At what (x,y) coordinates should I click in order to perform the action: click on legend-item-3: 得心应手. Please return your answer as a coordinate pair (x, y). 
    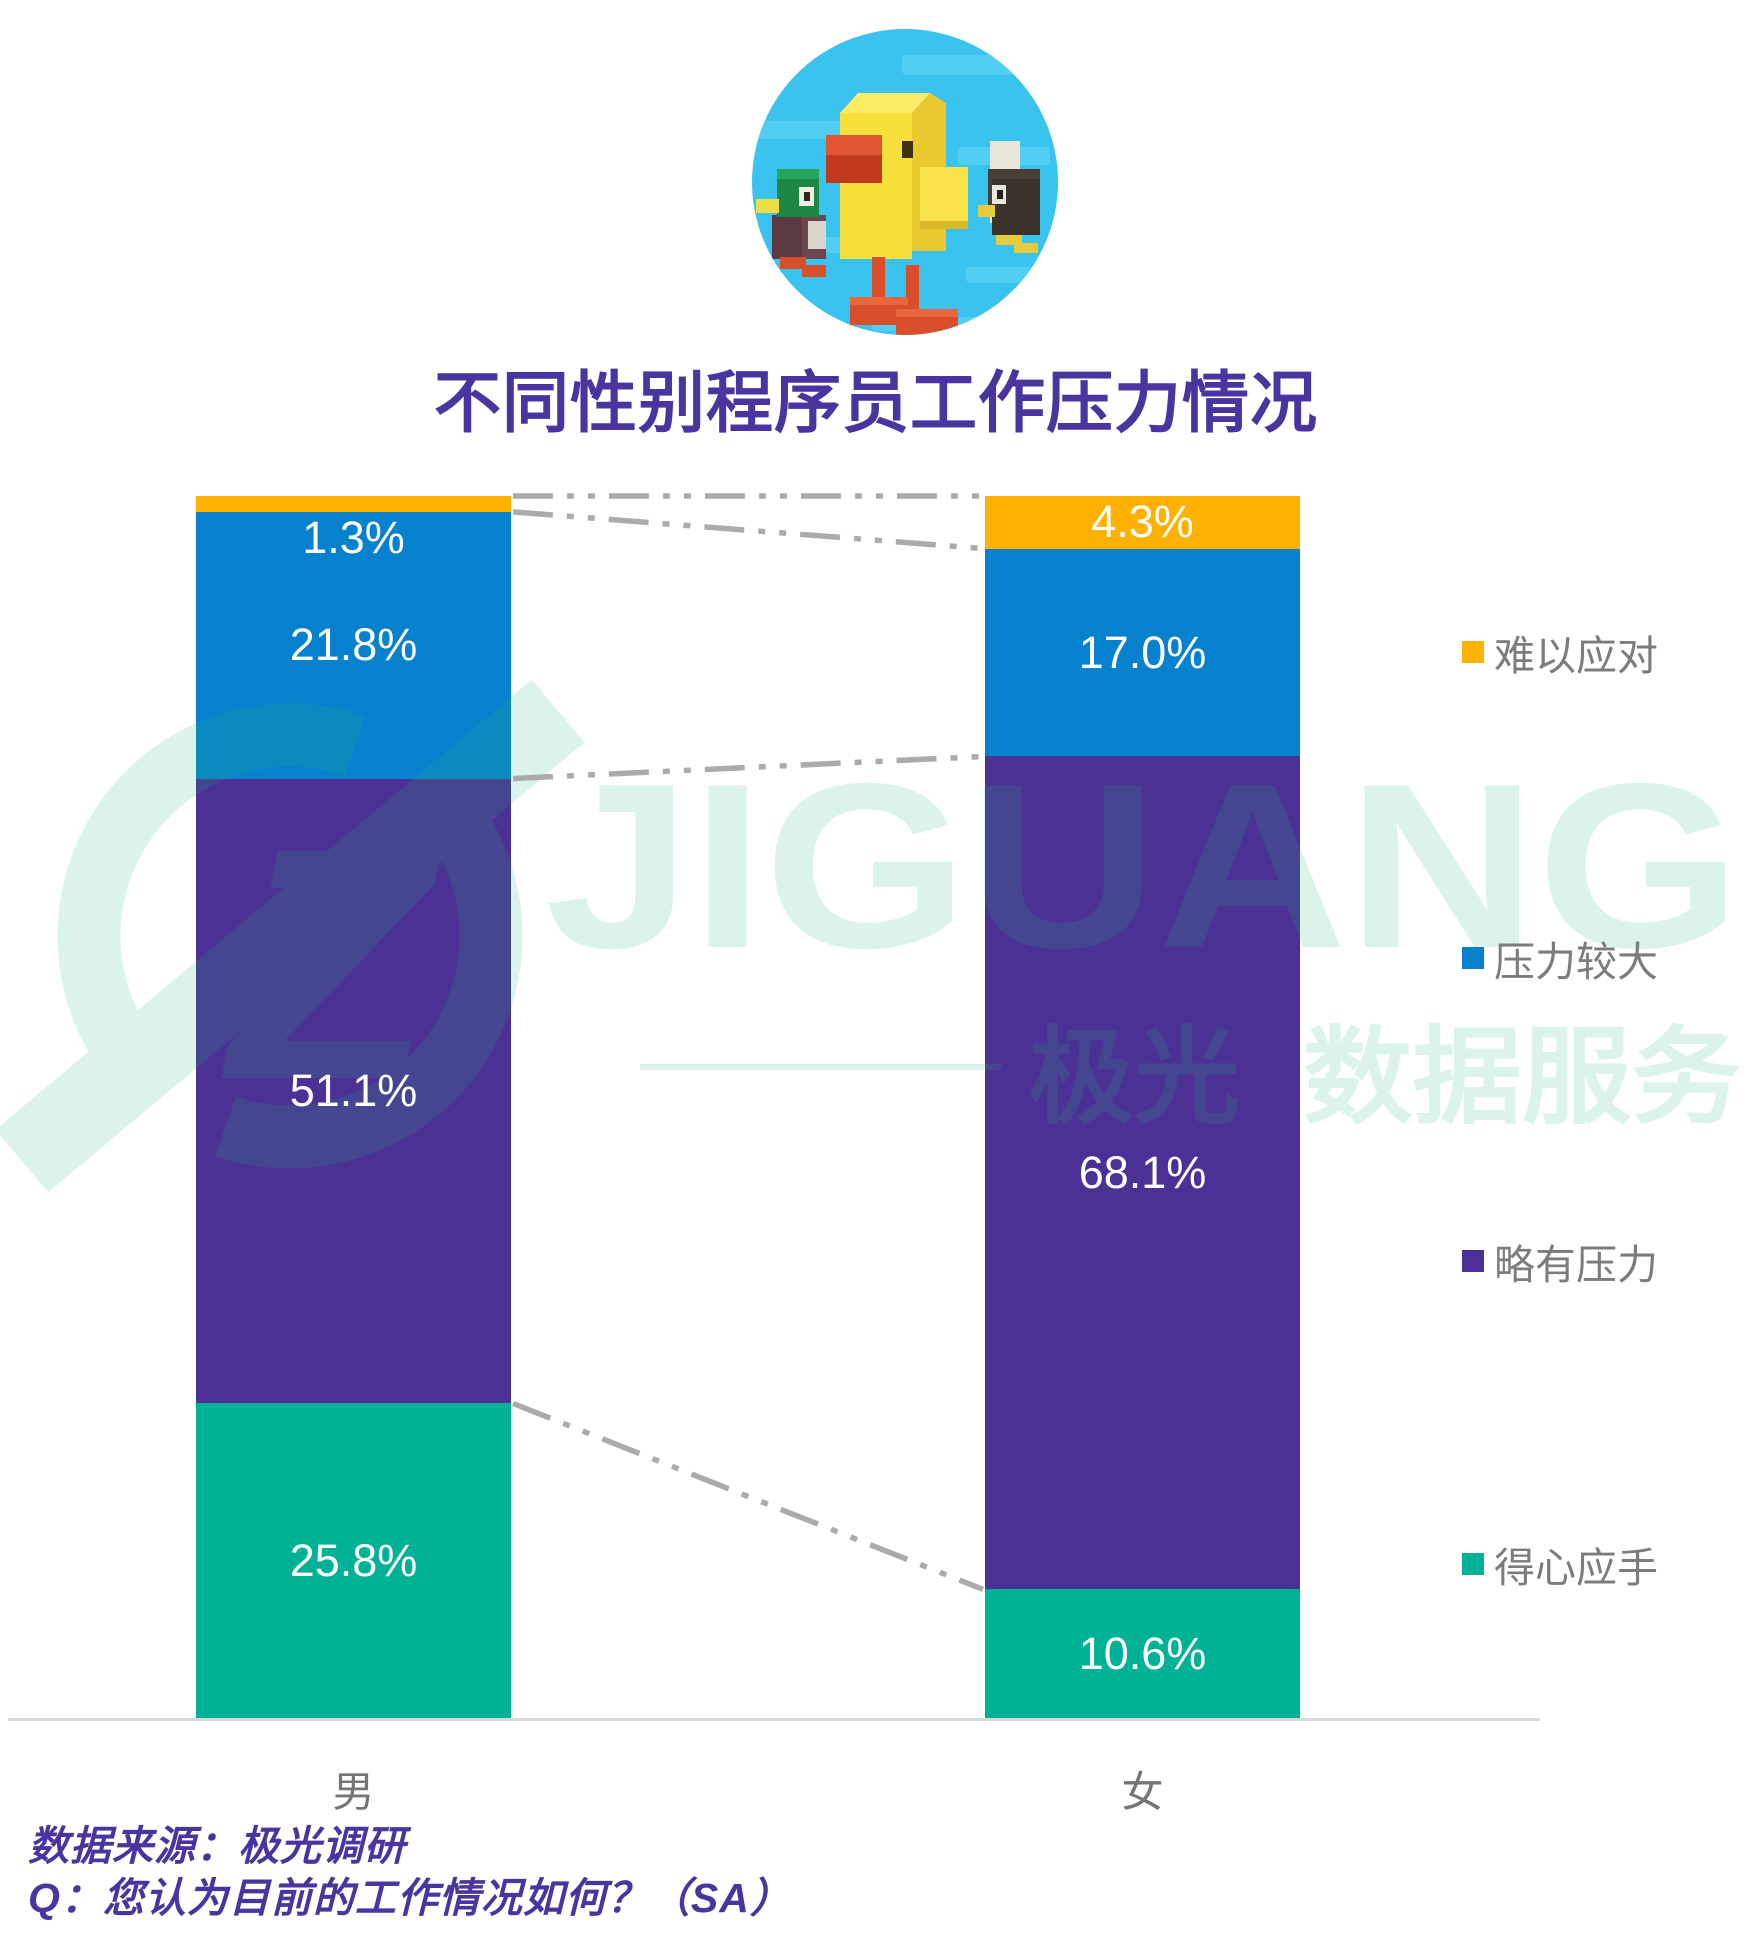
    Looking at the image, I should click on (1560, 1566).